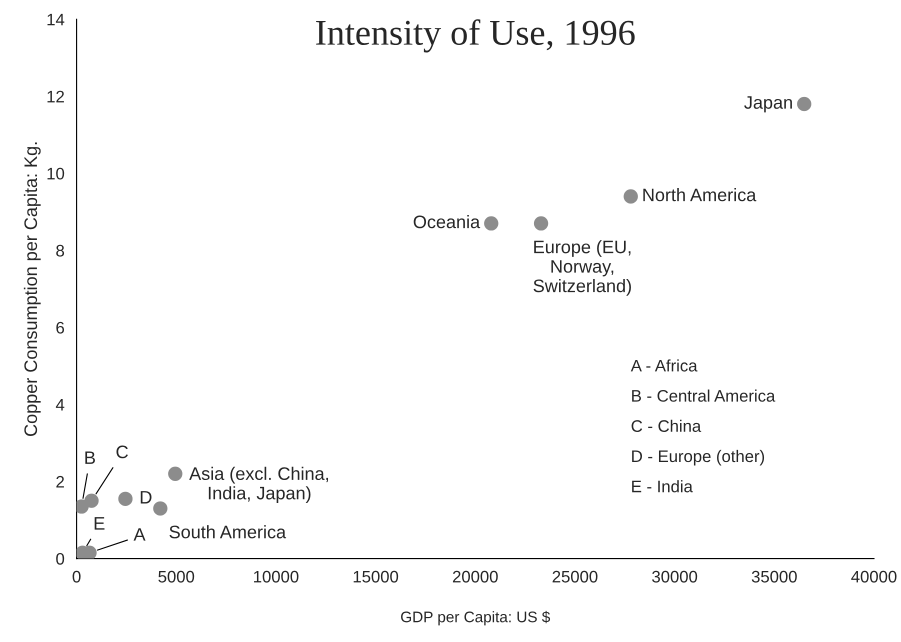  What do you see at coordinates (475, 35) in the screenshot?
I see `chart-title: Intensity of Use, 1996` at bounding box center [475, 35].